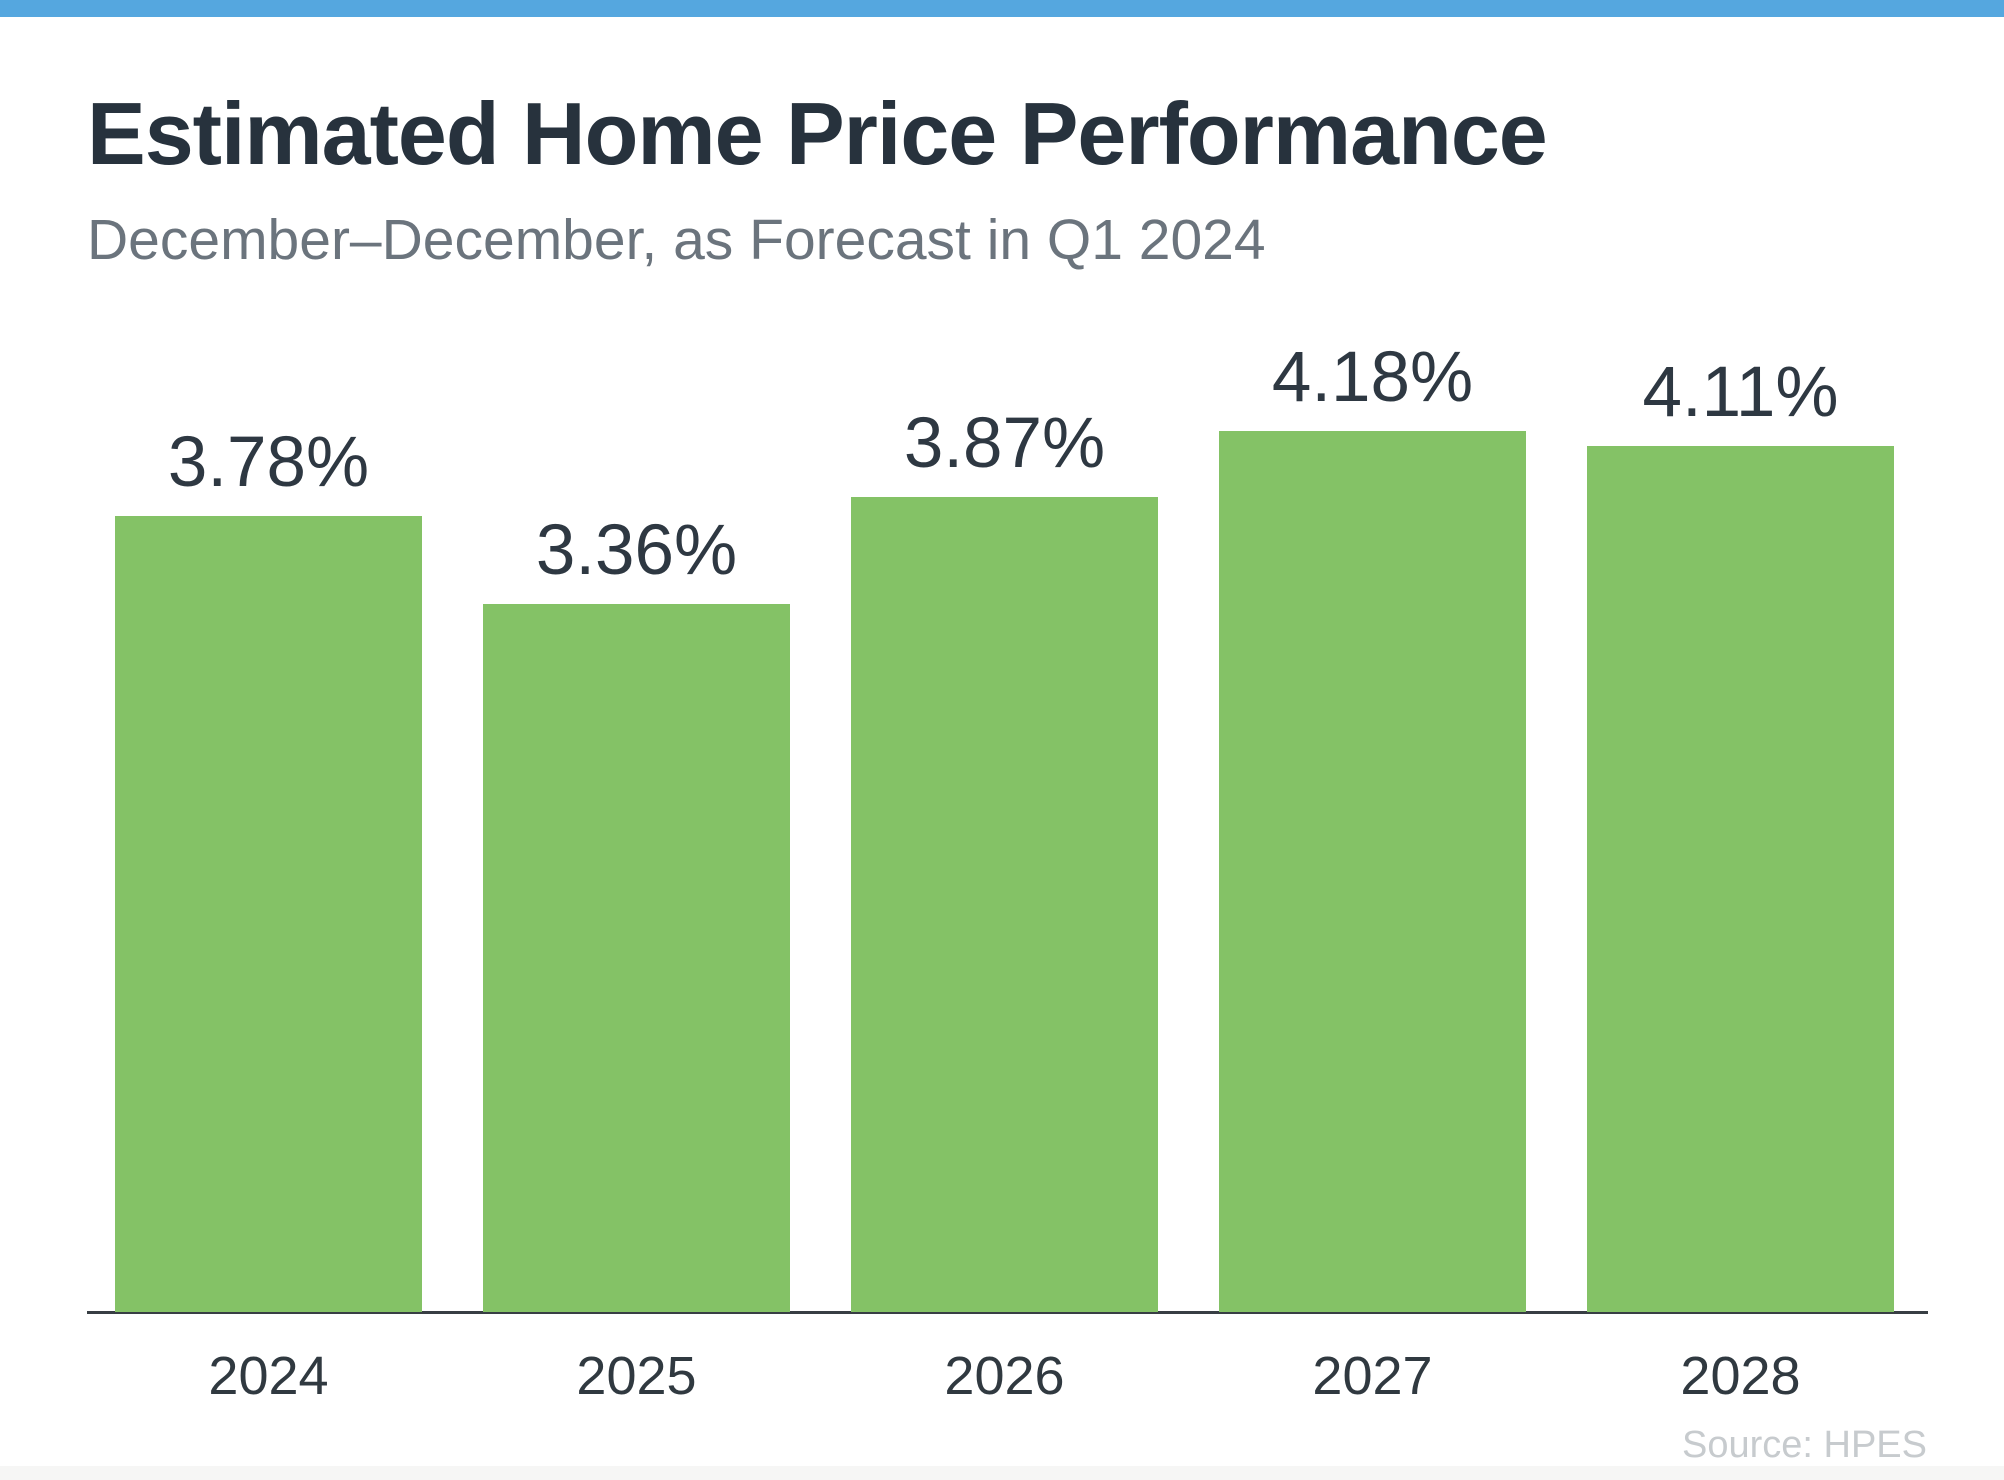  Describe the element at coordinates (1372, 1376) in the screenshot. I see `x-axis-label: 2027` at that location.